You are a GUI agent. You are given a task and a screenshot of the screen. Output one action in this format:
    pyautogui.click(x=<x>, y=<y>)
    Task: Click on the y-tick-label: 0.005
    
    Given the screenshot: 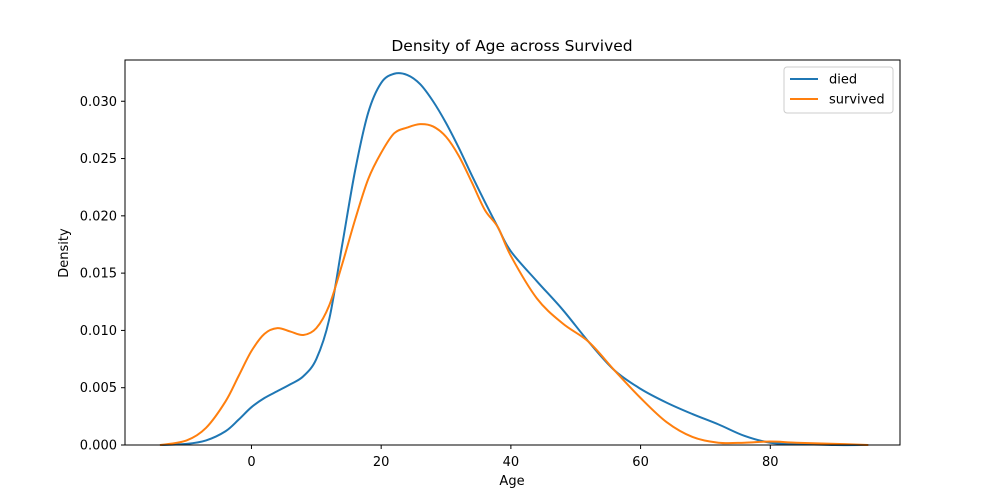 What is the action you would take?
    pyautogui.click(x=98, y=388)
    